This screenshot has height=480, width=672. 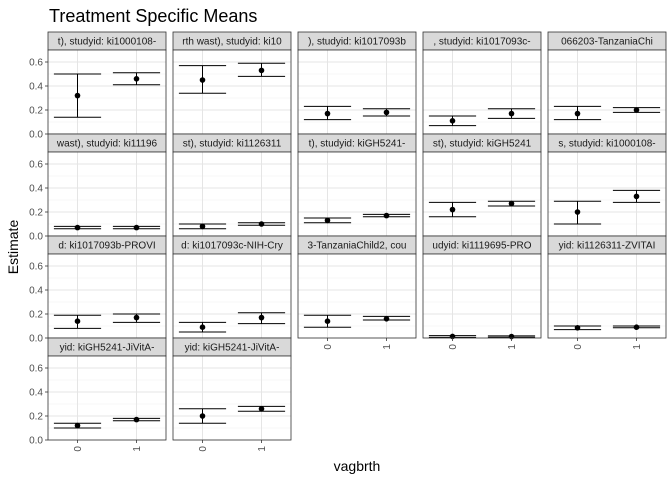 I want to click on facet-panel: st), studyid: kiGH5241, so click(x=482, y=185).